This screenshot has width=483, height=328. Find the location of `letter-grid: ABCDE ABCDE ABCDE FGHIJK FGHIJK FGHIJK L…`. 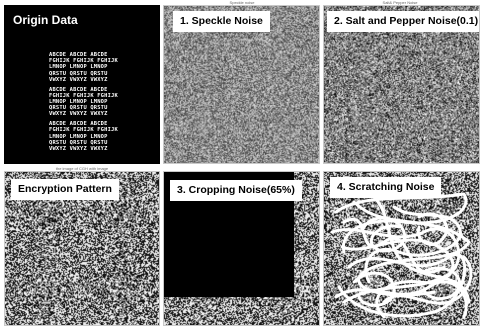

letter-grid: ABCDE ABCDE ABCDE FGHIJK FGHIJK FGHIJK L… is located at coordinates (88, 104).